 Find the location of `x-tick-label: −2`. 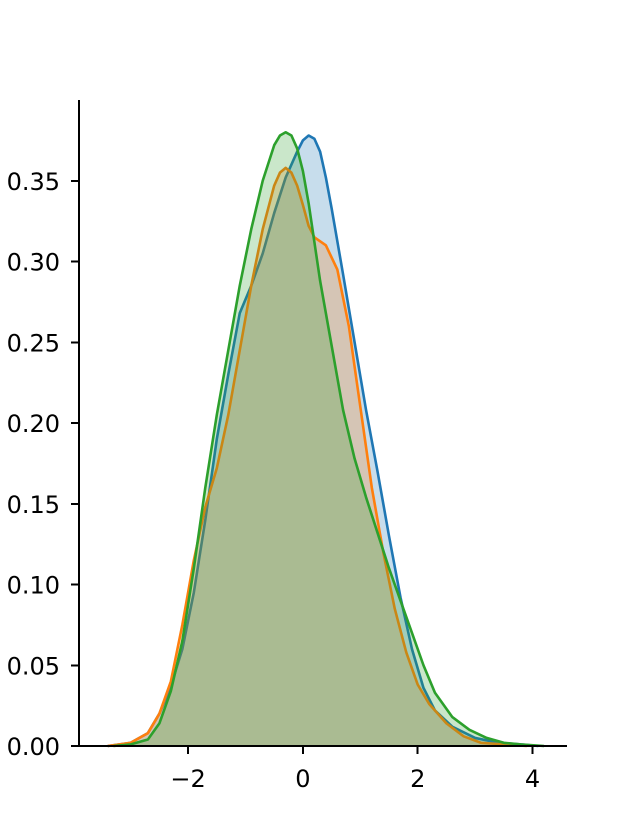

x-tick-label: −2 is located at coordinates (187, 779).